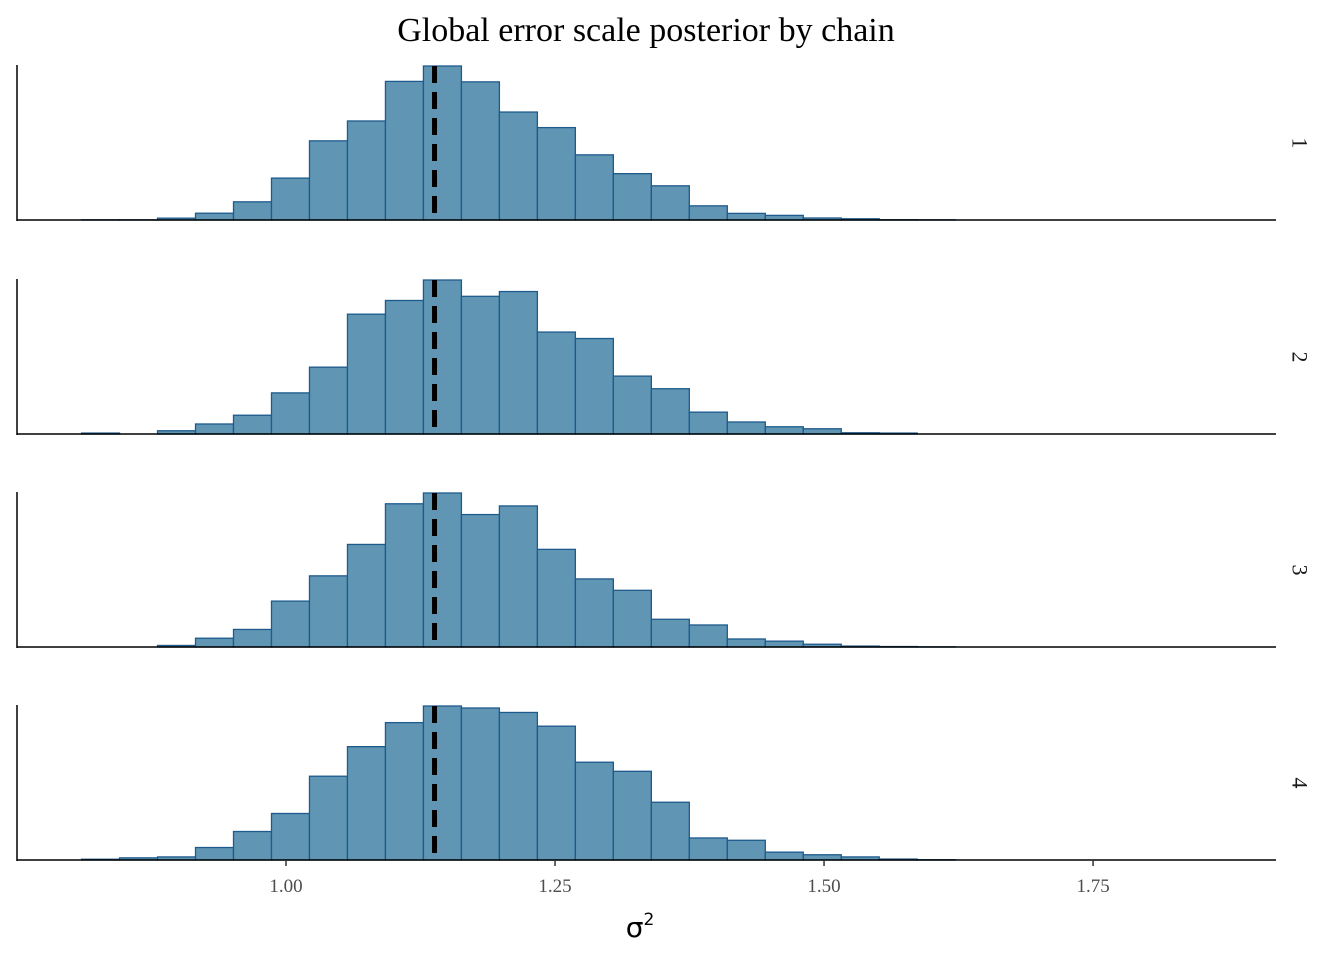 The image size is (1344, 960). I want to click on facet-strip-label: 4, so click(1300, 783).